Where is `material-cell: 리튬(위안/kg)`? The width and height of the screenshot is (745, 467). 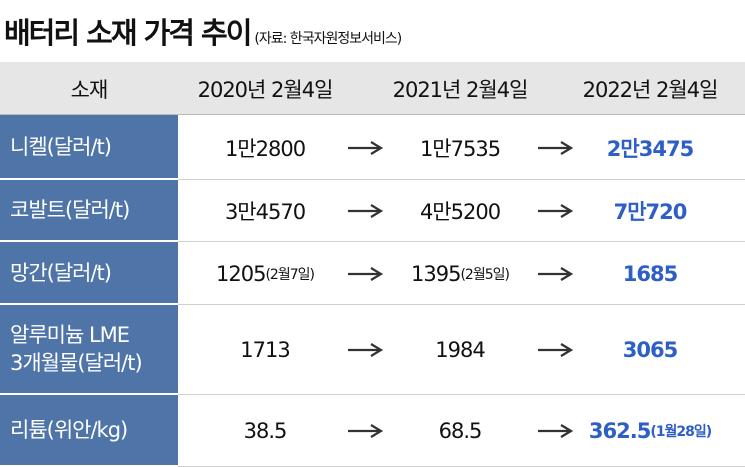
material-cell: 리튬(위안/kg) is located at coordinates (89, 431).